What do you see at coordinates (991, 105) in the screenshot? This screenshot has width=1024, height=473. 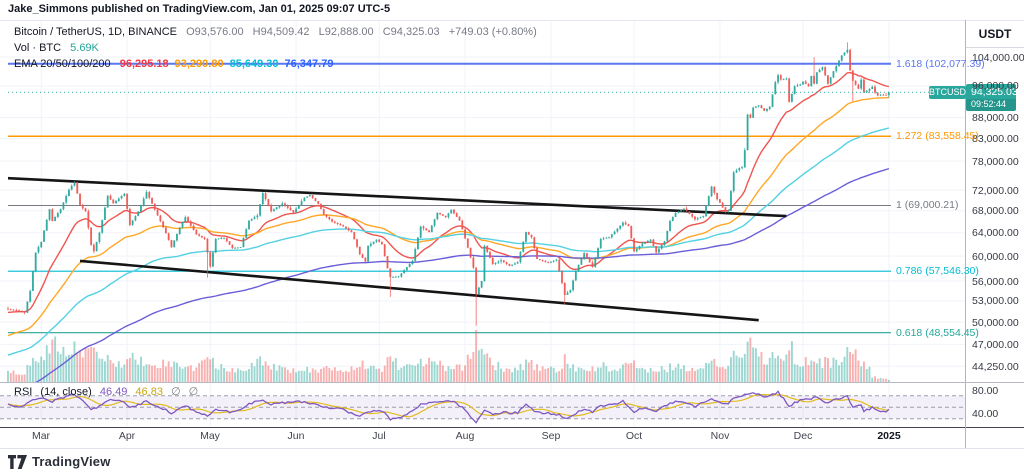 I see `bar-countdown: 09:52:44` at bounding box center [991, 105].